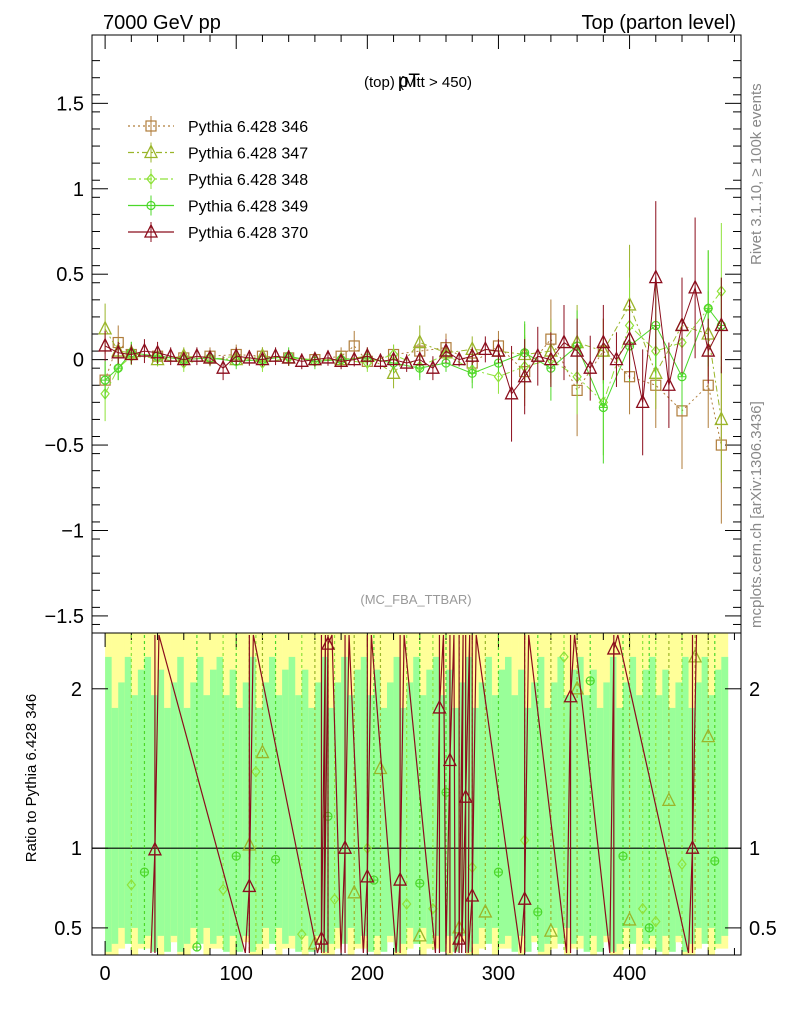 The width and height of the screenshot is (786, 1024). I want to click on legend-label: Pythia 6.428 346, so click(248, 127).